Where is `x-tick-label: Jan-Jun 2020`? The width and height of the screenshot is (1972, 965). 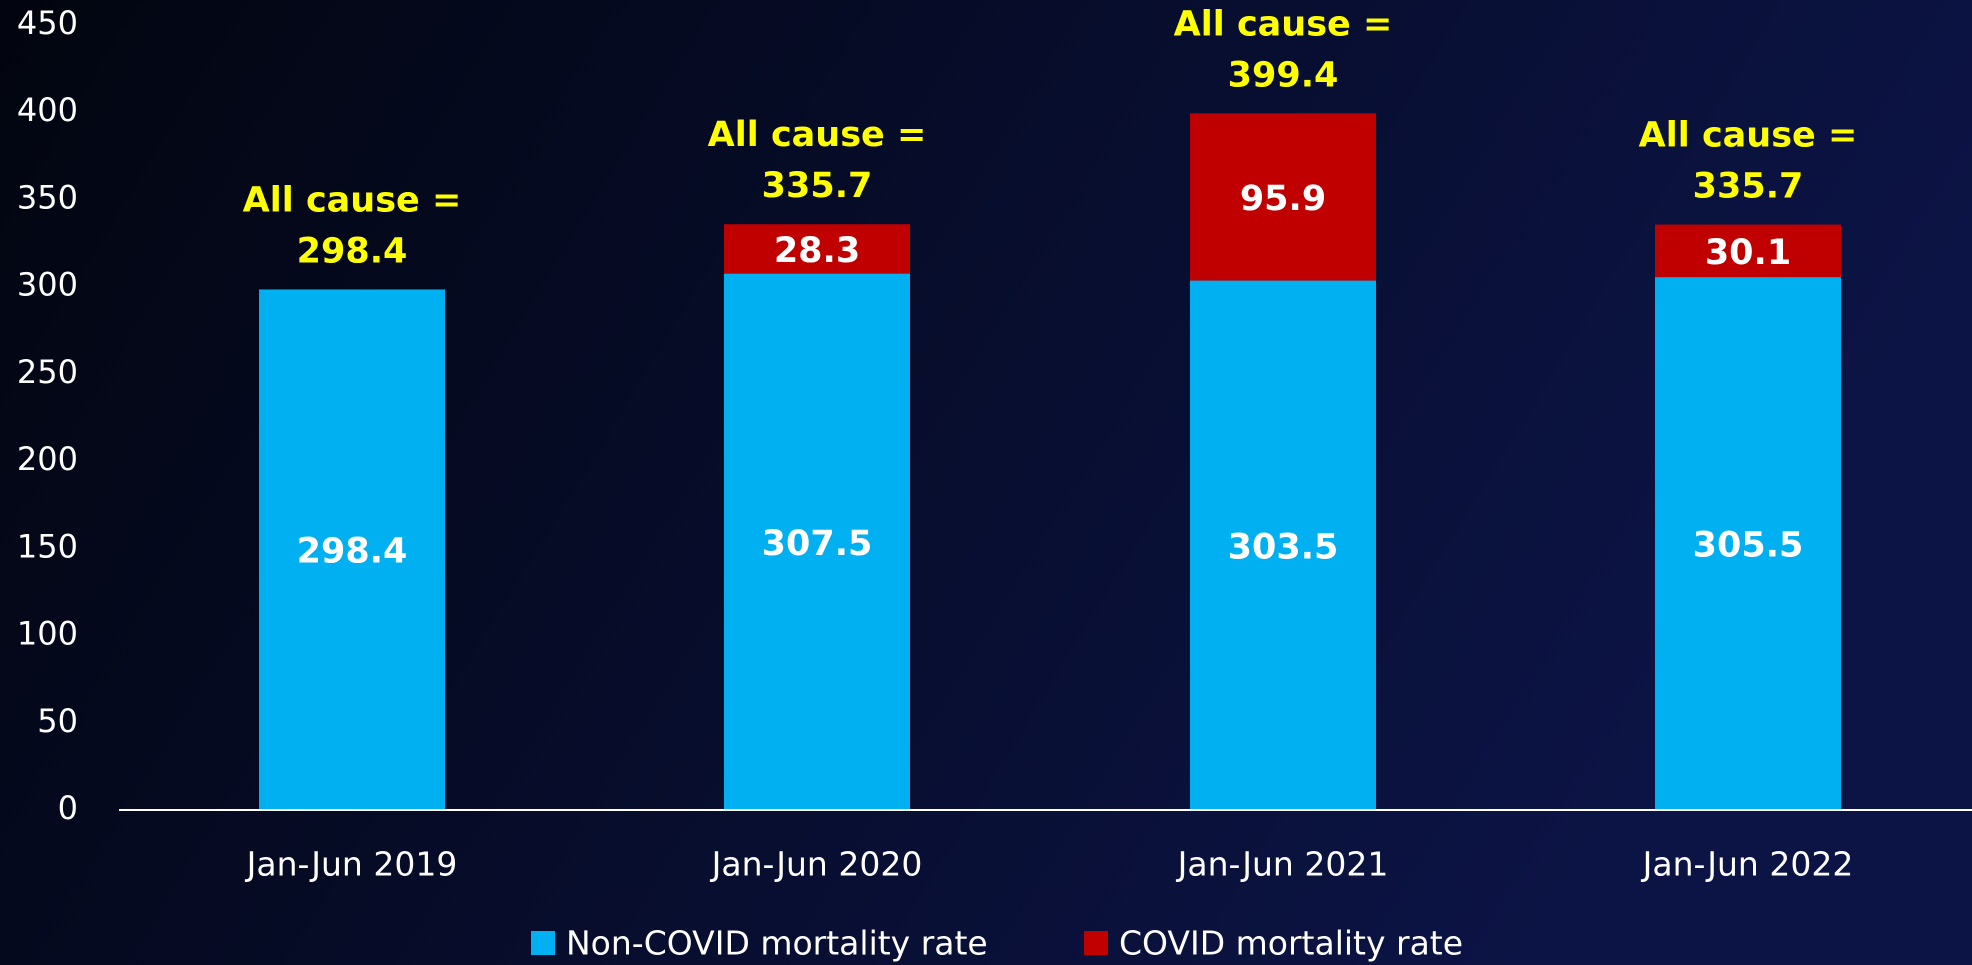 x-tick-label: Jan-Jun 2020 is located at coordinates (816, 864).